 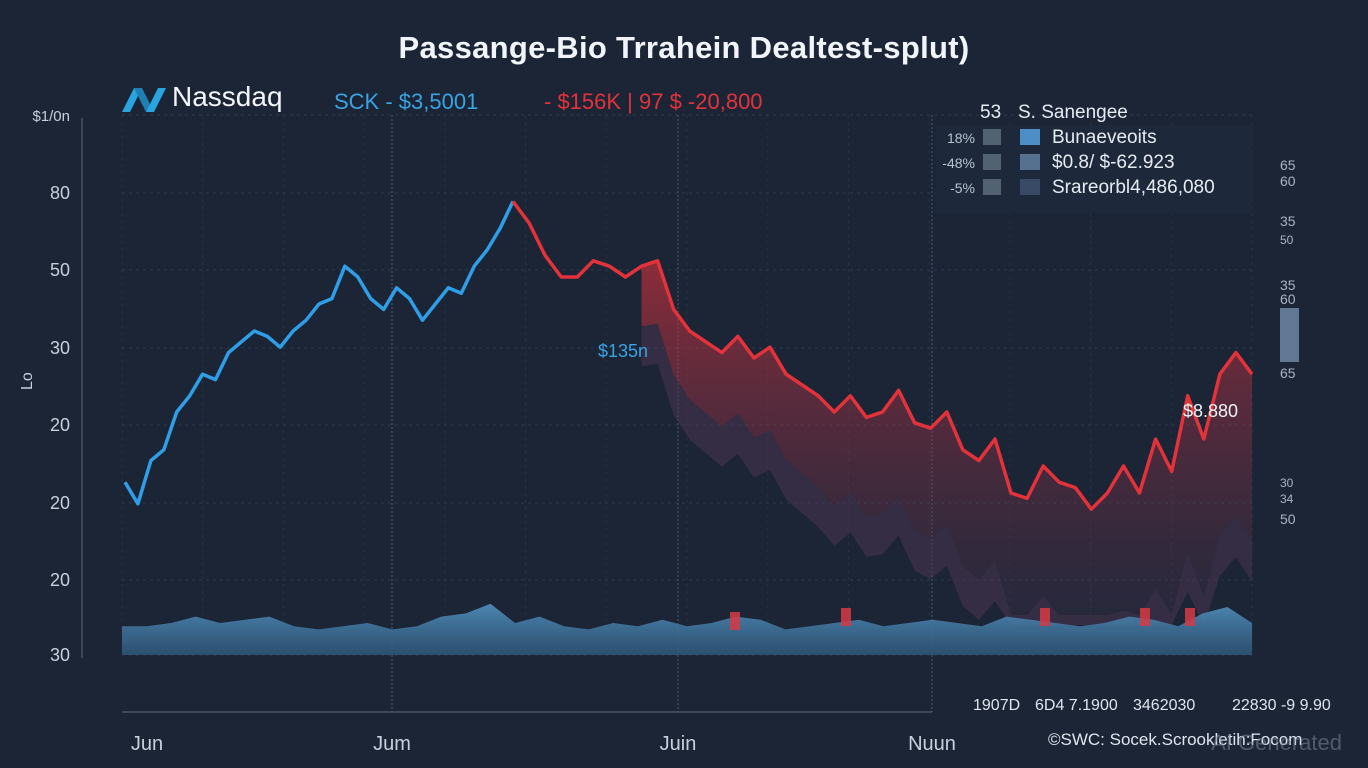 What do you see at coordinates (1104, 137) in the screenshot?
I see `legend-label: Bunaeveoits` at bounding box center [1104, 137].